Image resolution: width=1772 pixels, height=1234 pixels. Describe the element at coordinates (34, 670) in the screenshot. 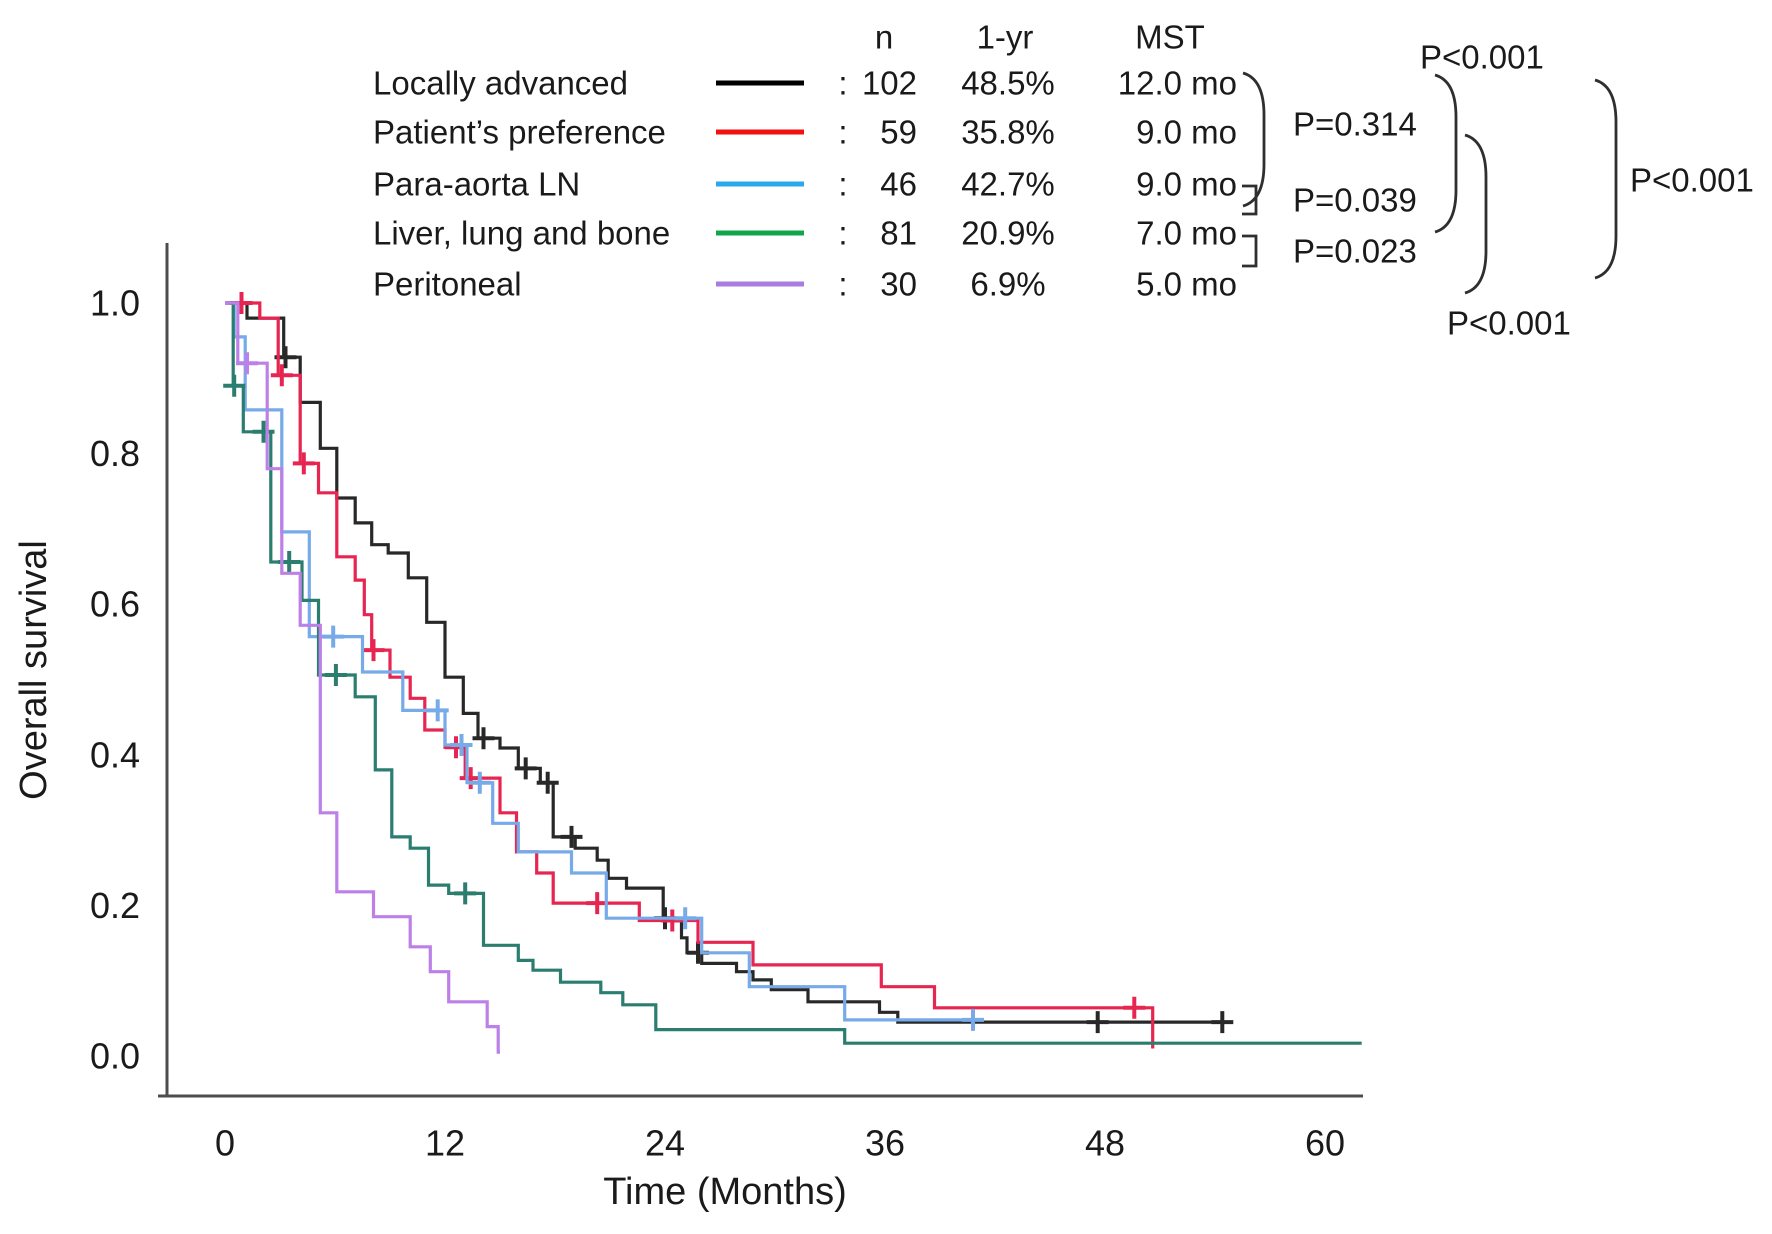

I see `y-axis-title: Overall survival` at that location.